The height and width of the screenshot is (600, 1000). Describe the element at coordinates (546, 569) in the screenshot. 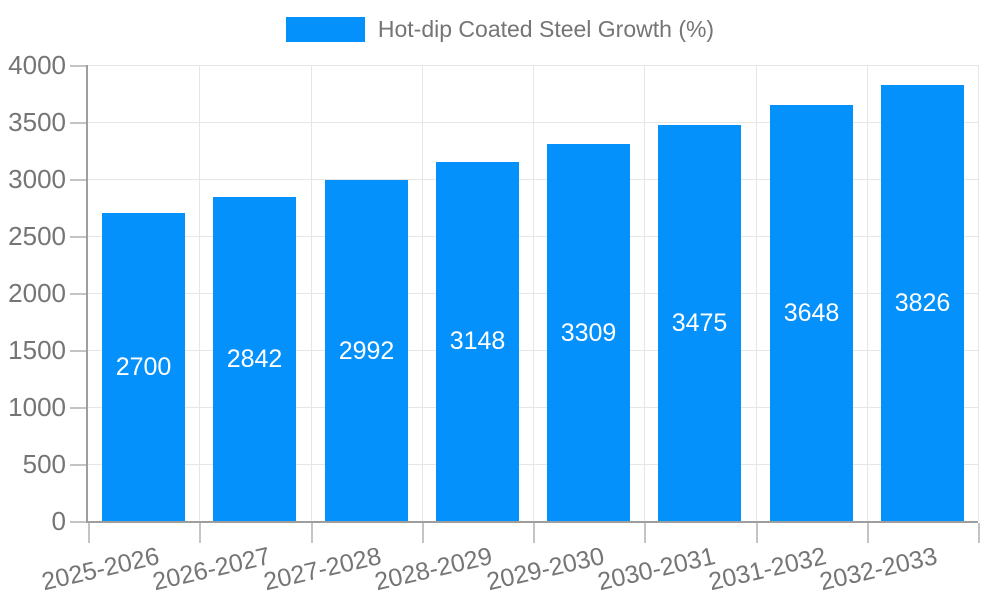

I see `x-axis-label: 2029-2030` at that location.